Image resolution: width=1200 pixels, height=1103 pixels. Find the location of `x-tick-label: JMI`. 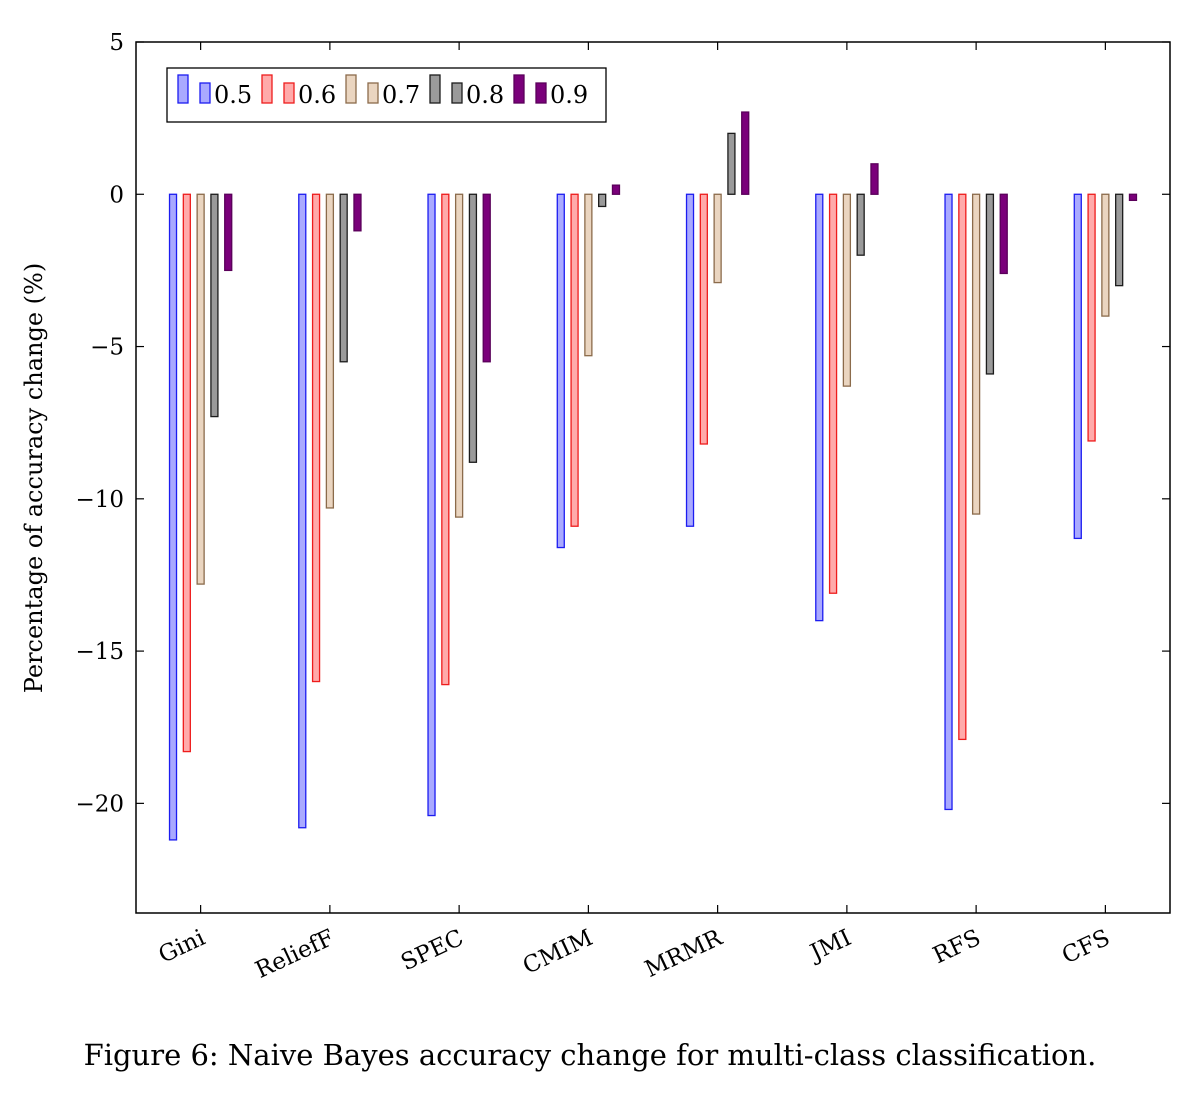

x-tick-label: JMI is located at coordinates (830, 946).